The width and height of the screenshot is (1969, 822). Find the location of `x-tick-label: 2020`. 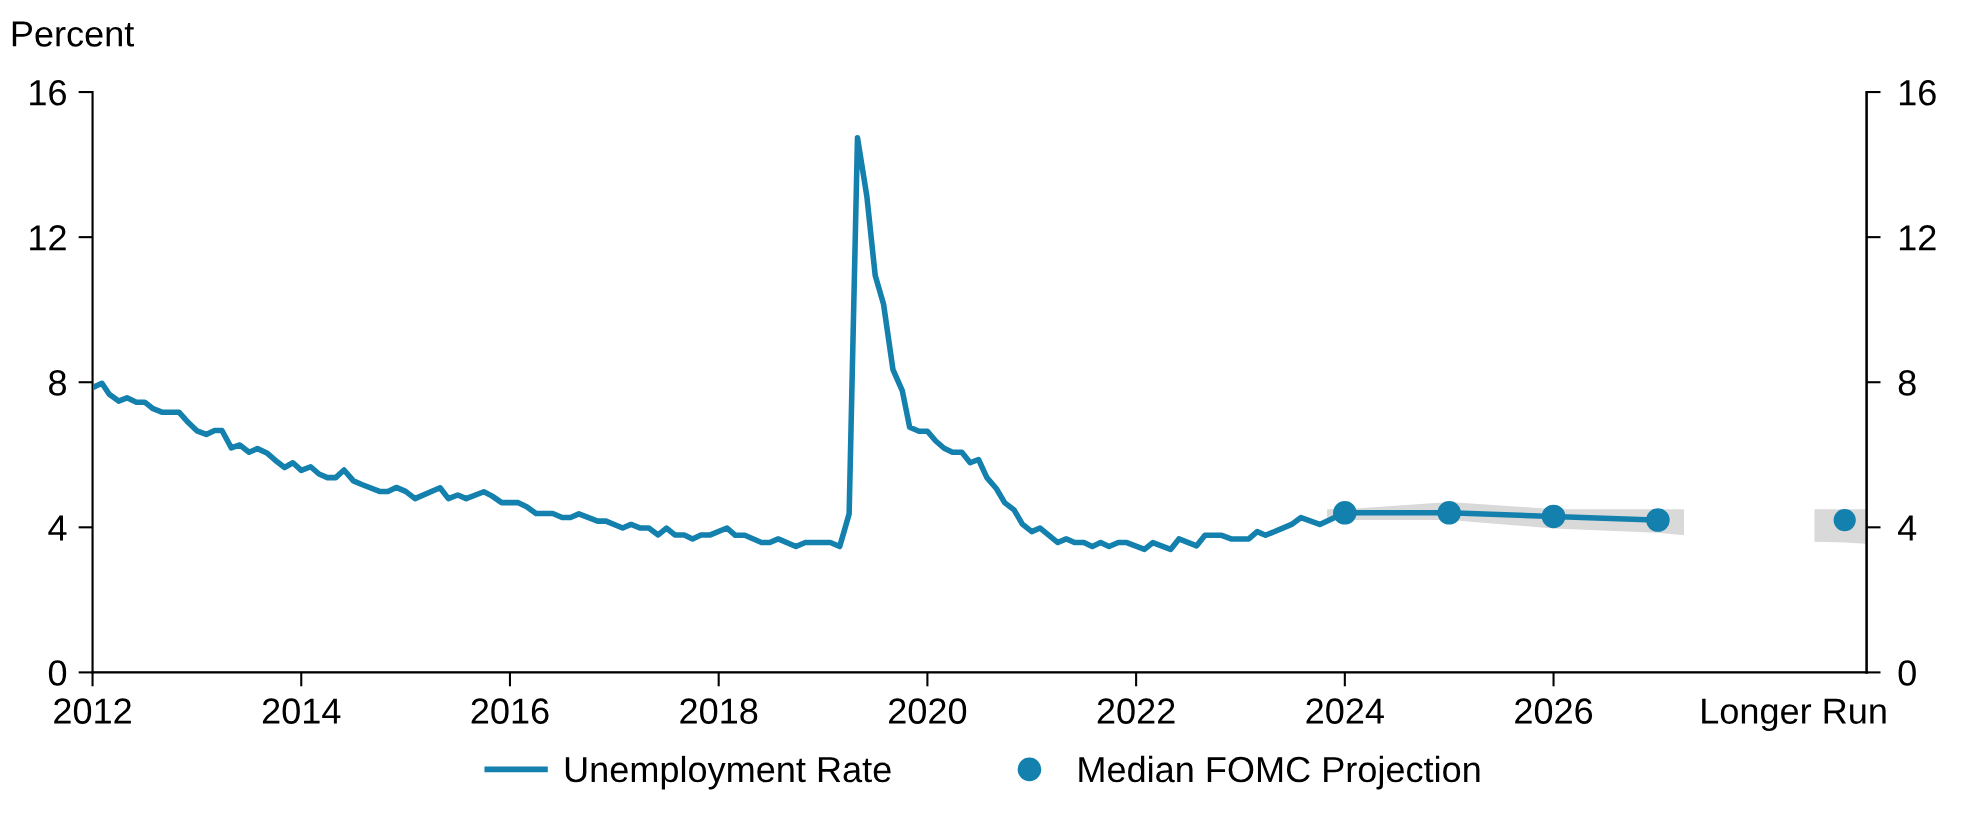

x-tick-label: 2020 is located at coordinates (928, 711).